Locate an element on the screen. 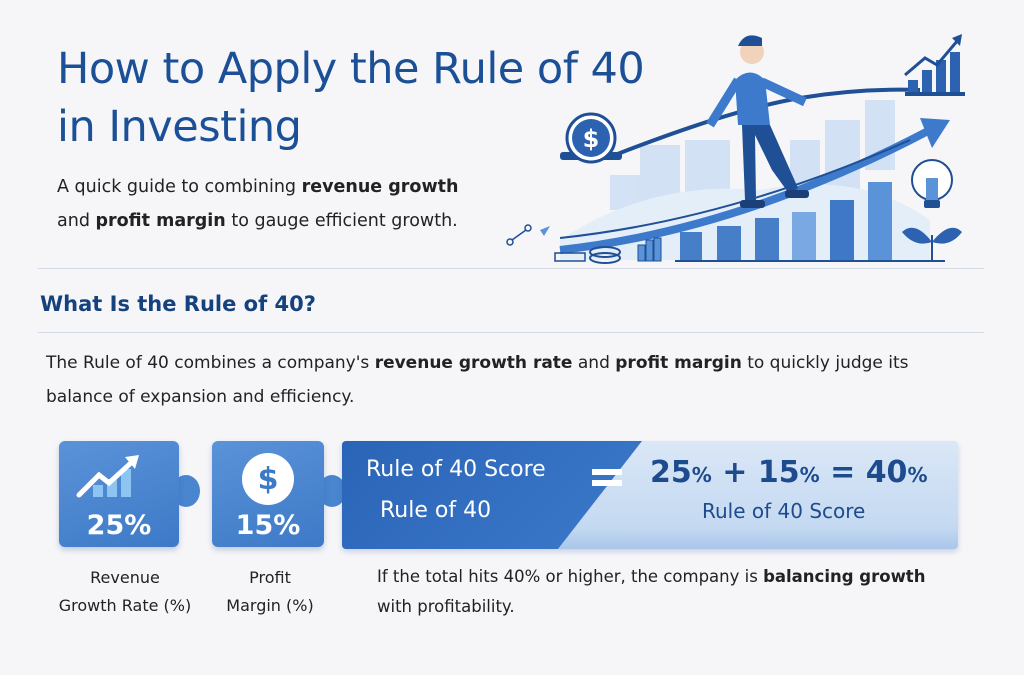 This screenshot has width=1024, height=675. title-line-1: How to Apply the Rule of 40 is located at coordinates (351, 69).